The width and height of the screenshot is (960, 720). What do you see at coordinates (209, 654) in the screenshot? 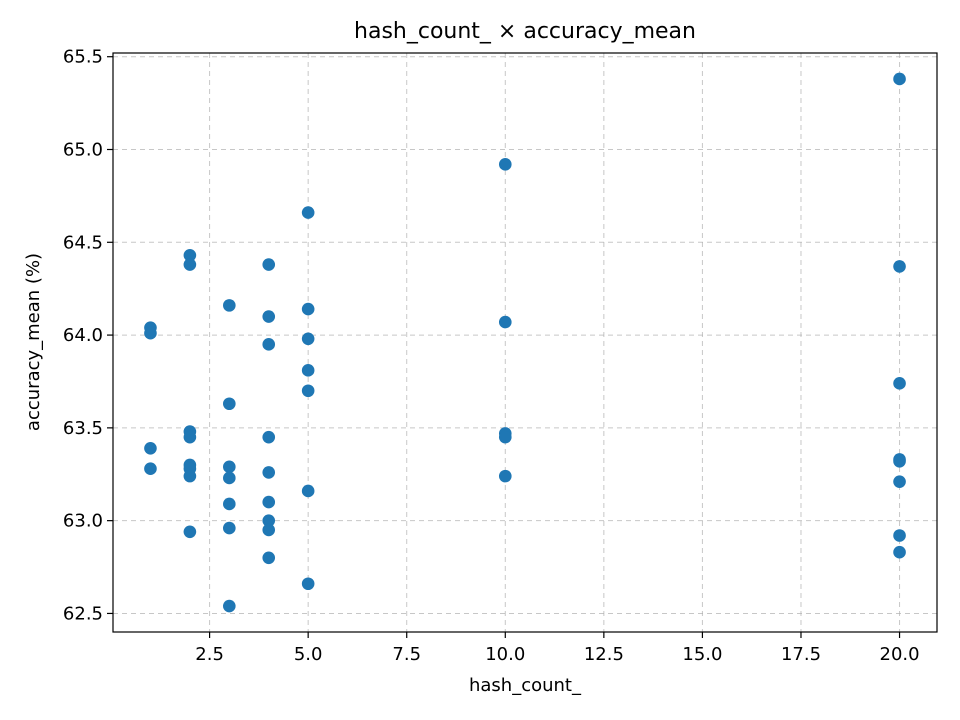
I see `x-tick-label: 2.5` at bounding box center [209, 654].